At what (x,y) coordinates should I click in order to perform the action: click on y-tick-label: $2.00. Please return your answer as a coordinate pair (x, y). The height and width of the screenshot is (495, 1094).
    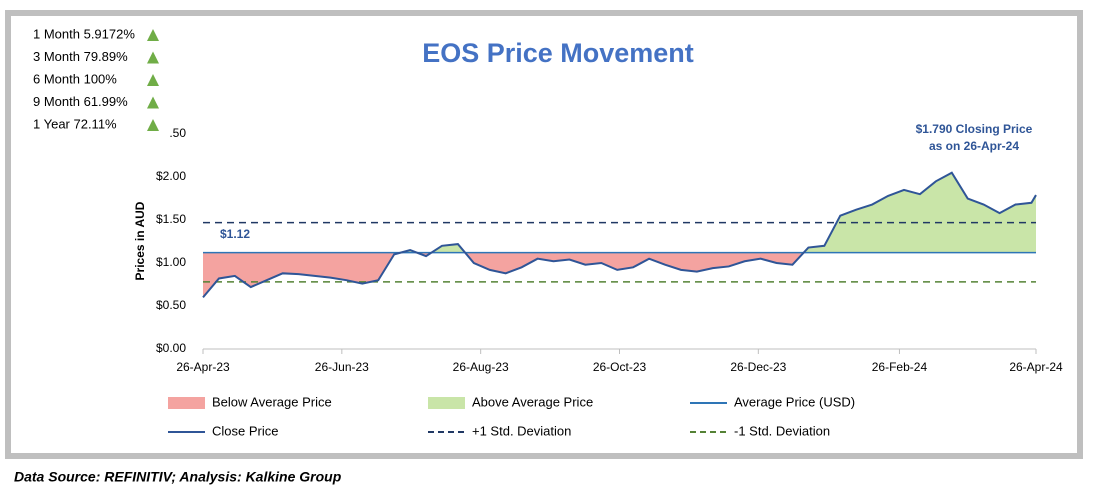
    Looking at the image, I should click on (171, 176).